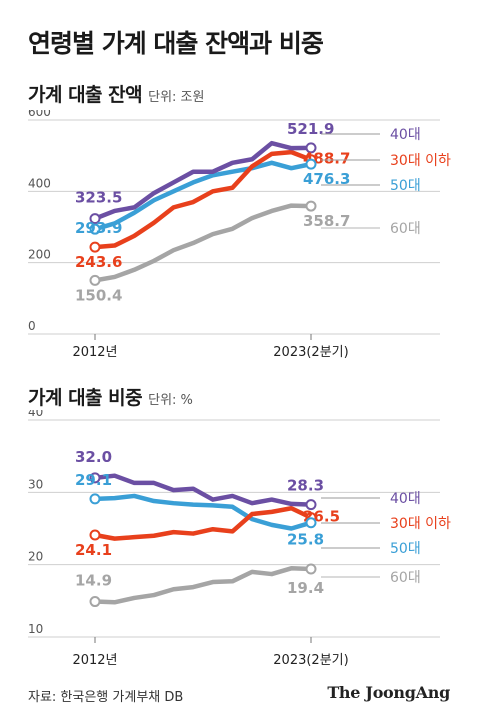 The width and height of the screenshot is (480, 723). I want to click on y-tick-label: 400, so click(39, 183).